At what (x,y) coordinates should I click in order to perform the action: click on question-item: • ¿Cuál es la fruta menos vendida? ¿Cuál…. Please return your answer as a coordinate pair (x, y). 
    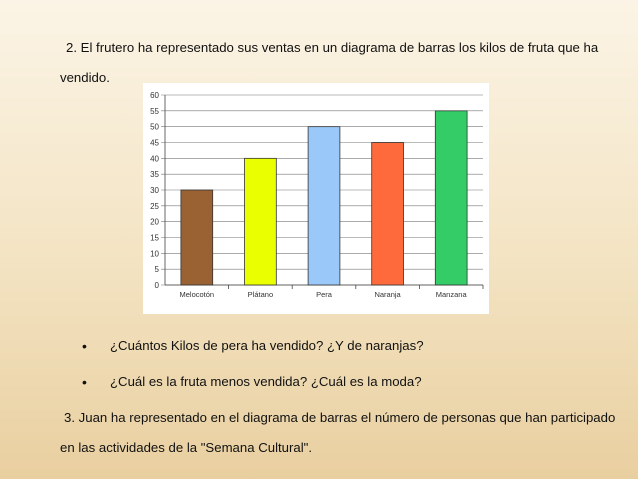
    Looking at the image, I should click on (242, 385).